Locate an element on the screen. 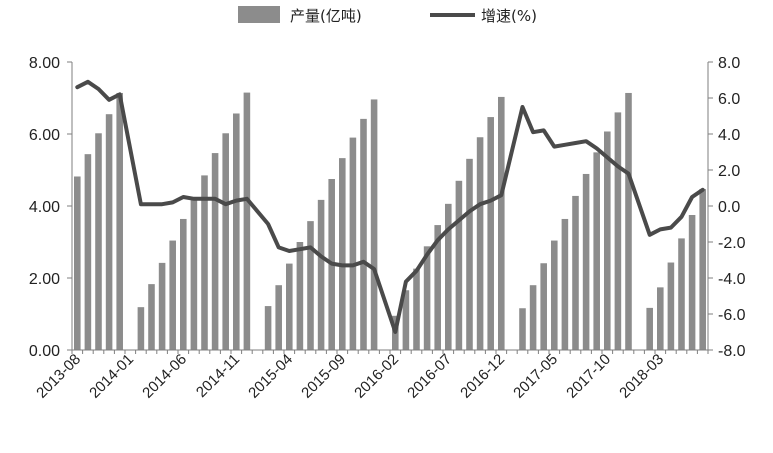 This screenshot has width=773, height=453. y-right-tick-label: -6.0 is located at coordinates (732, 315).